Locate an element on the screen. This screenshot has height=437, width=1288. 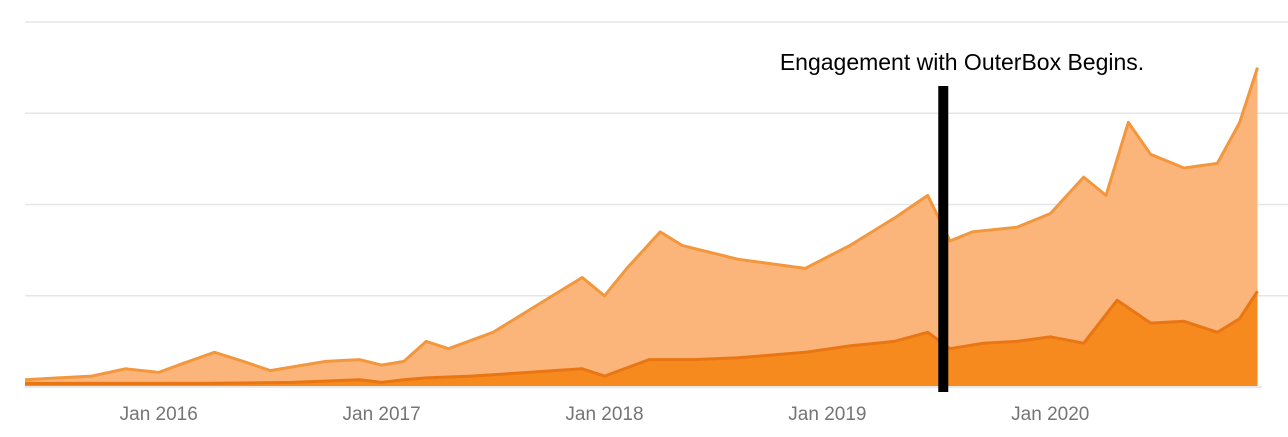
x-tick-label: Jan 2019 is located at coordinates (827, 414).